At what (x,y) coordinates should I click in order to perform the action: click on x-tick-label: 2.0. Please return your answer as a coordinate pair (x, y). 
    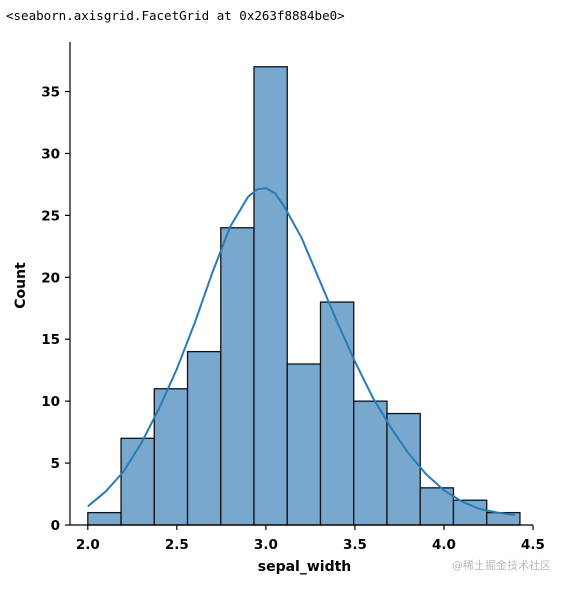
    Looking at the image, I should click on (88, 545).